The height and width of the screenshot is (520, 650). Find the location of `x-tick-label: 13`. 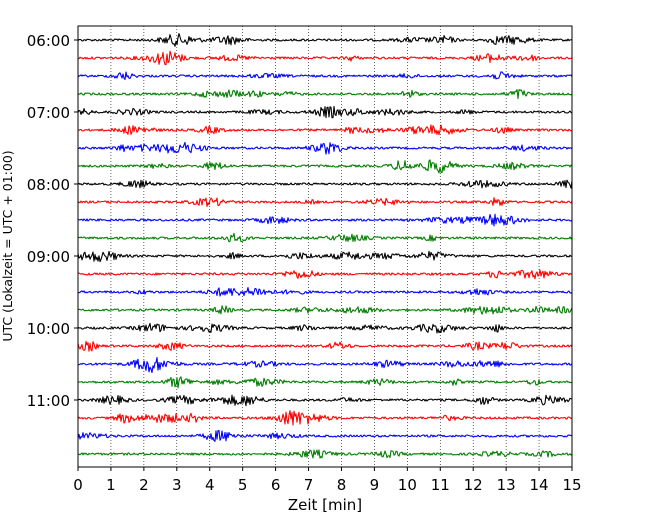

x-tick-label: 13 is located at coordinates (506, 485).